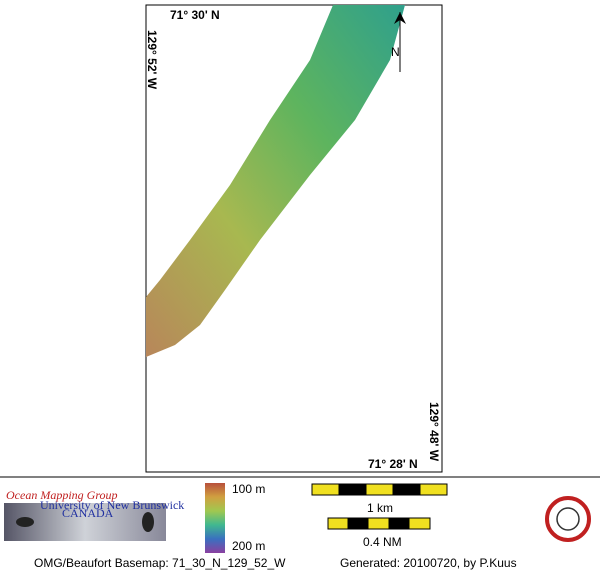 Image resolution: width=600 pixels, height=574 pixels. What do you see at coordinates (248, 546) in the screenshot?
I see `depth-label: 200 m` at bounding box center [248, 546].